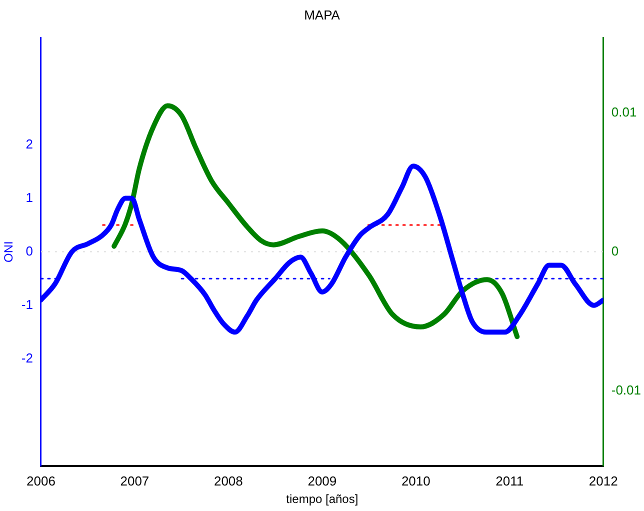 The image size is (644, 511). Describe the element at coordinates (603, 480) in the screenshot. I see `x-tick-label: 2012` at that location.